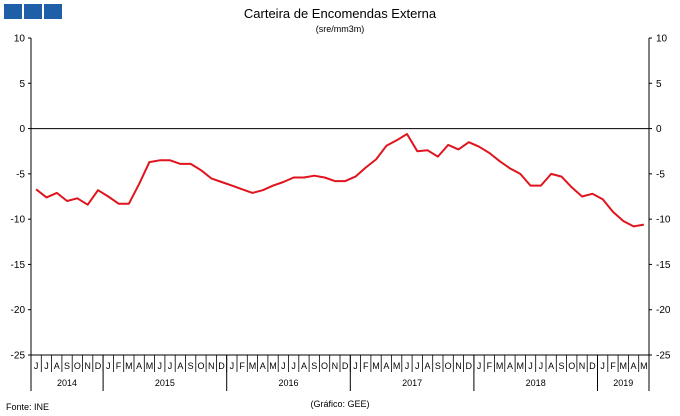 The height and width of the screenshot is (416, 680). I want to click on year-label: 2016, so click(288, 383).